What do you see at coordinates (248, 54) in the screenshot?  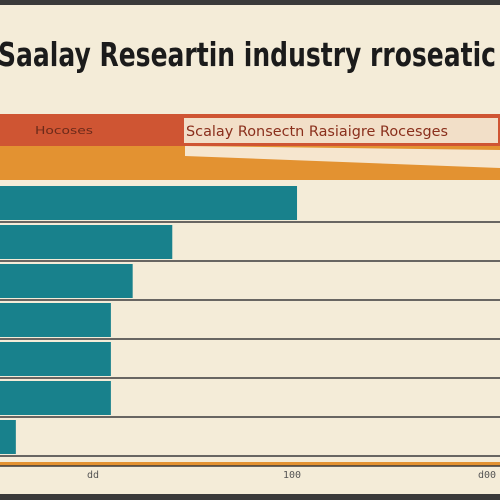 I see `chart-title: Saalay Researtin industry rroseatic` at bounding box center [248, 54].